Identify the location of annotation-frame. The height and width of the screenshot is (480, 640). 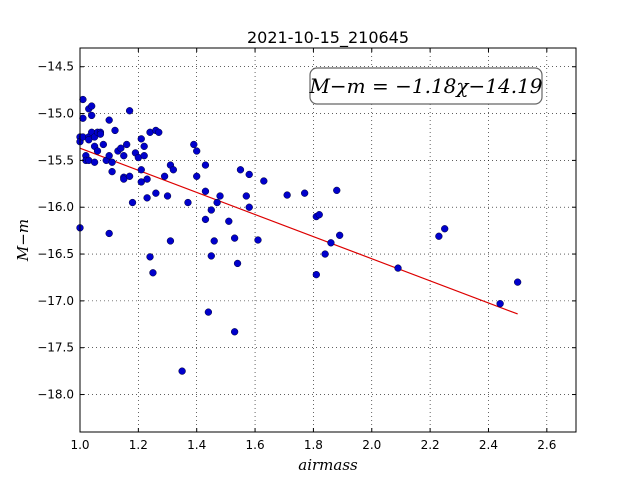
(426, 86).